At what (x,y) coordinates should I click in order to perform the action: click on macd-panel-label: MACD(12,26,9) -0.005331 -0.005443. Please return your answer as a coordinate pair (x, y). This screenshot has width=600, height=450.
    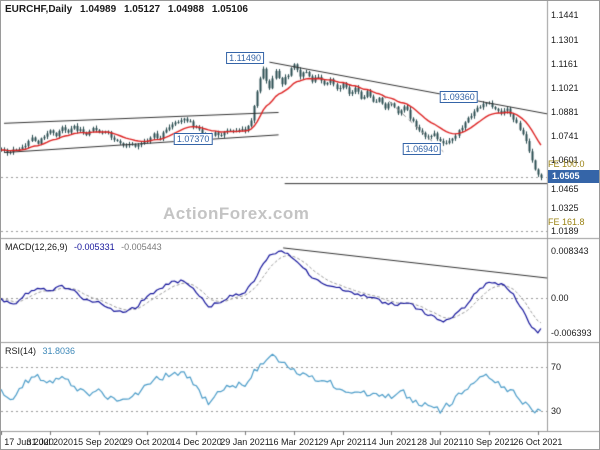
    Looking at the image, I should click on (85, 247).